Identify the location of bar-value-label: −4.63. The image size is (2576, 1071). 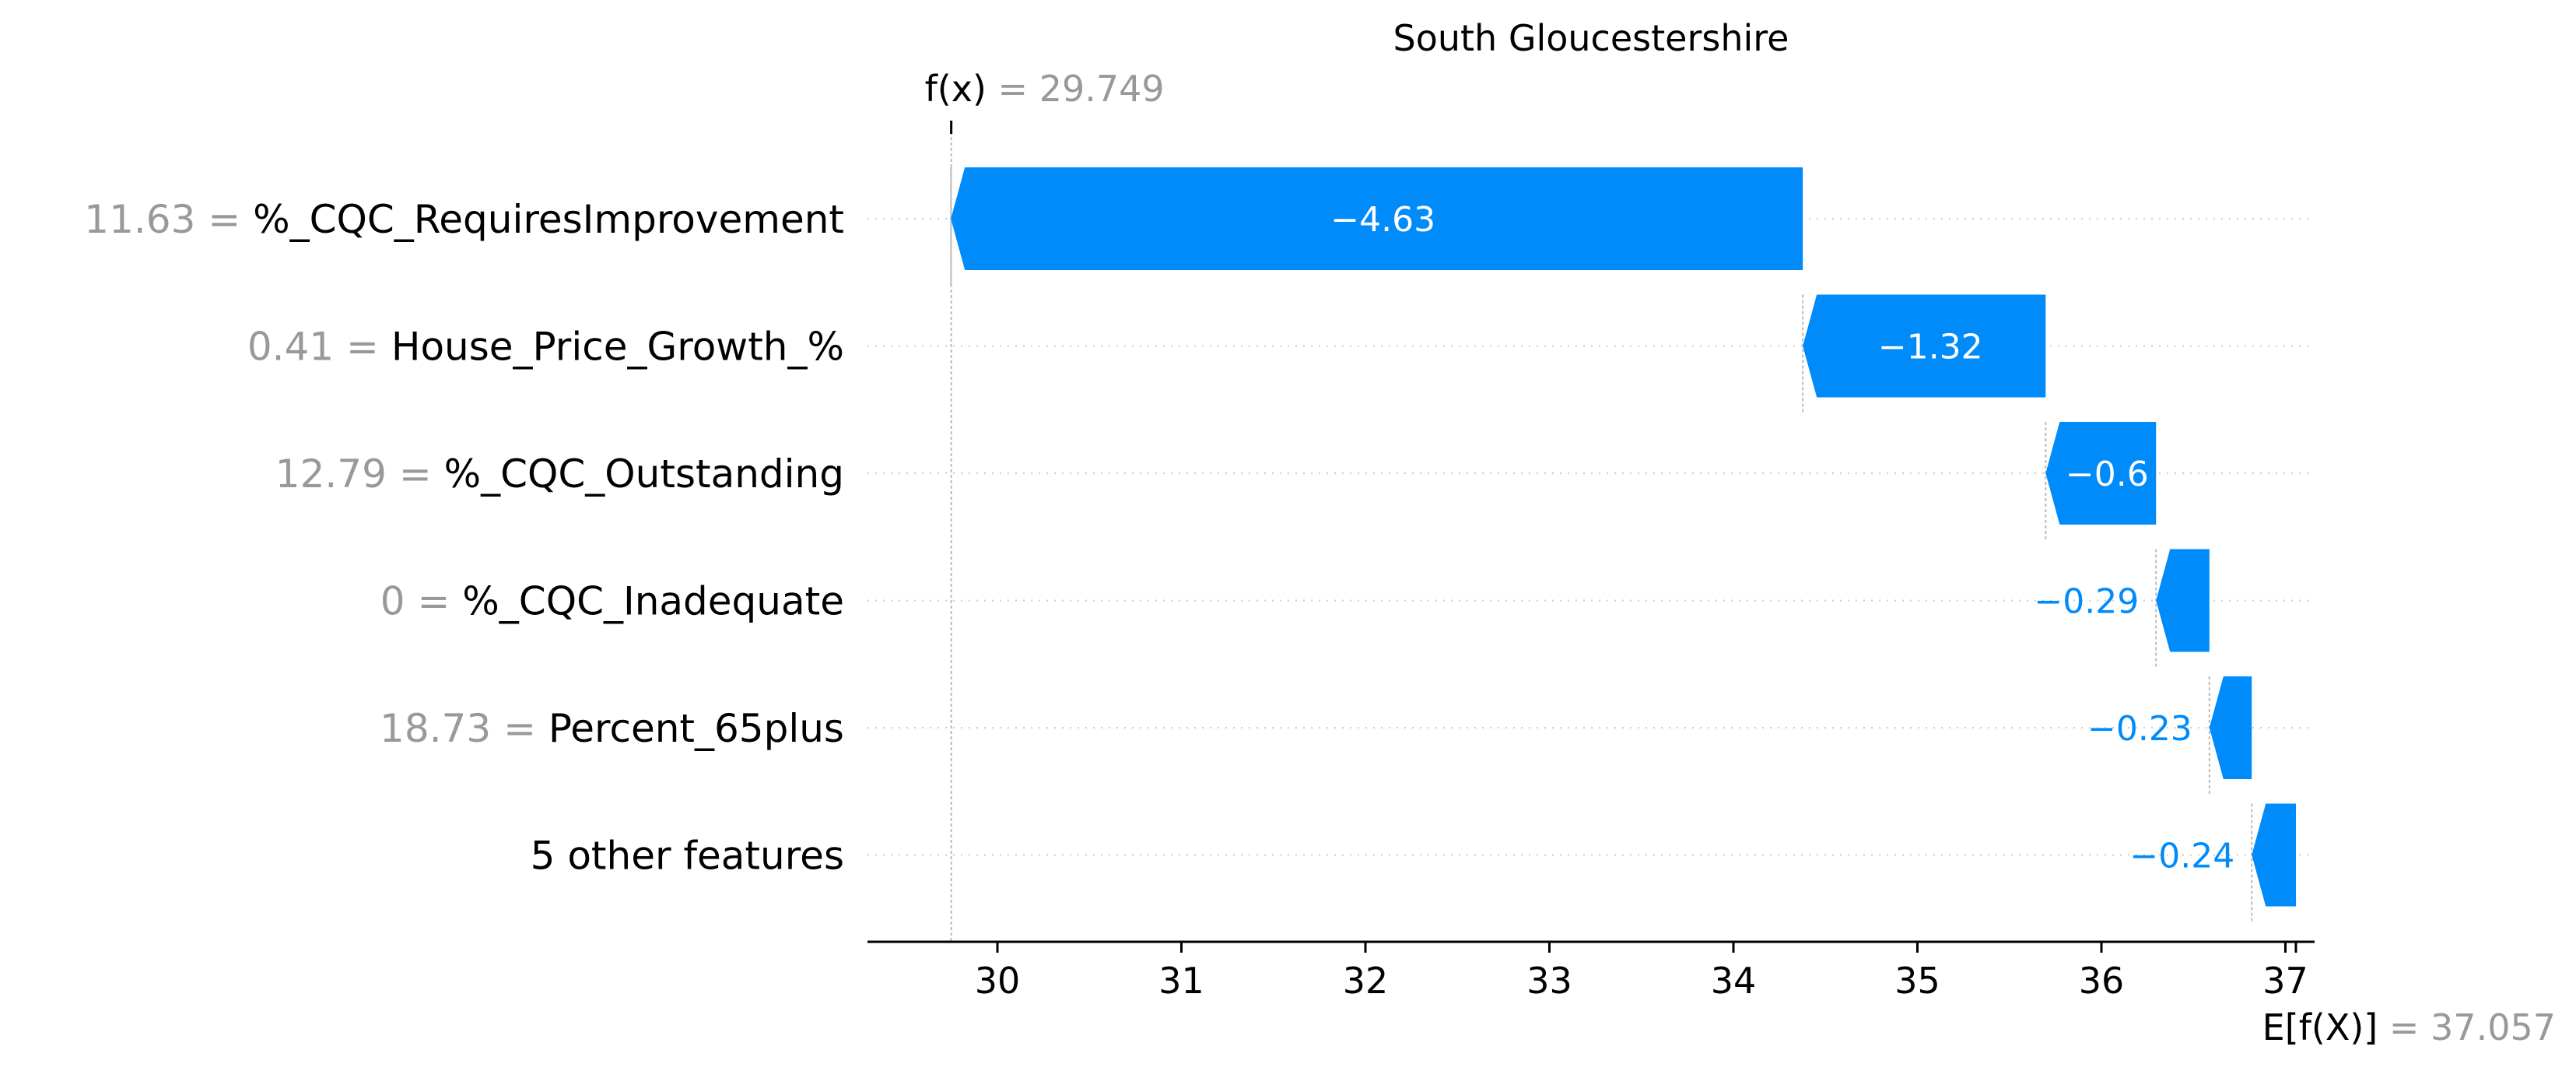
(1382, 220).